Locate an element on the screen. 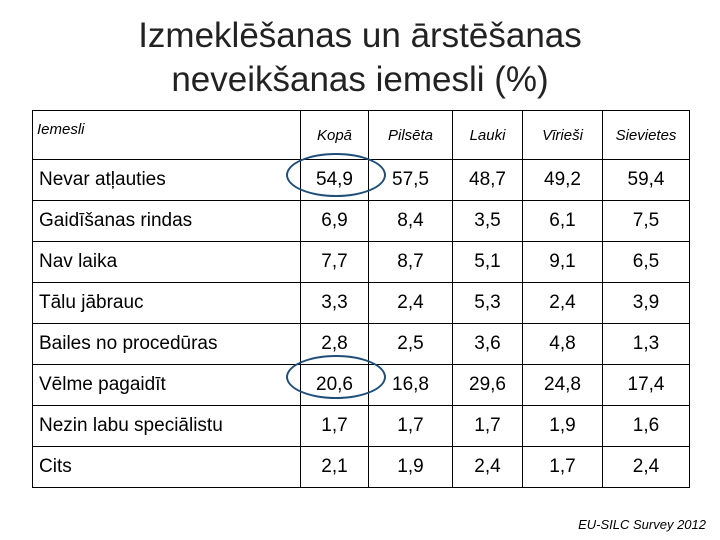  cell-rural: 29,6 is located at coordinates (487, 385).